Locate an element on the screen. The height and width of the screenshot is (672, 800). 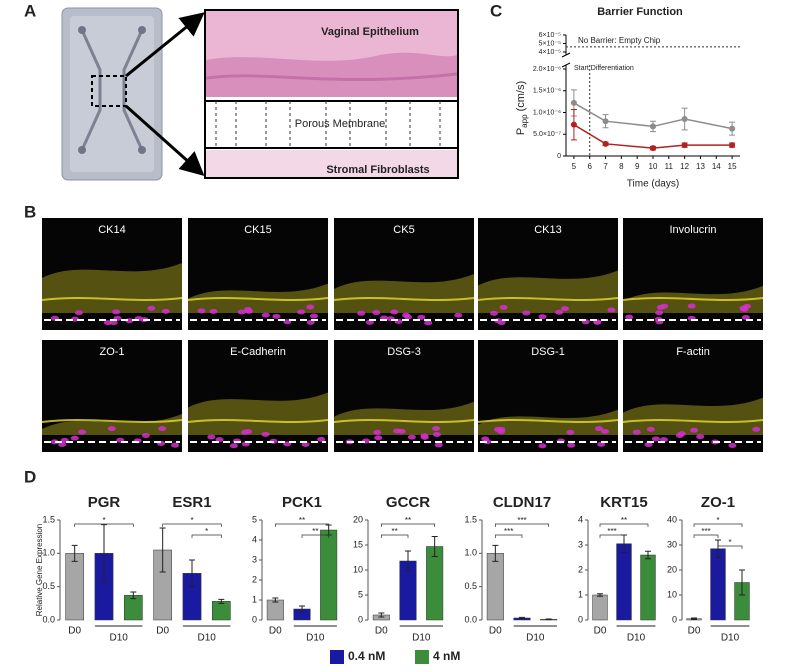
annotation: Start Differentiation is located at coordinates (604, 68).